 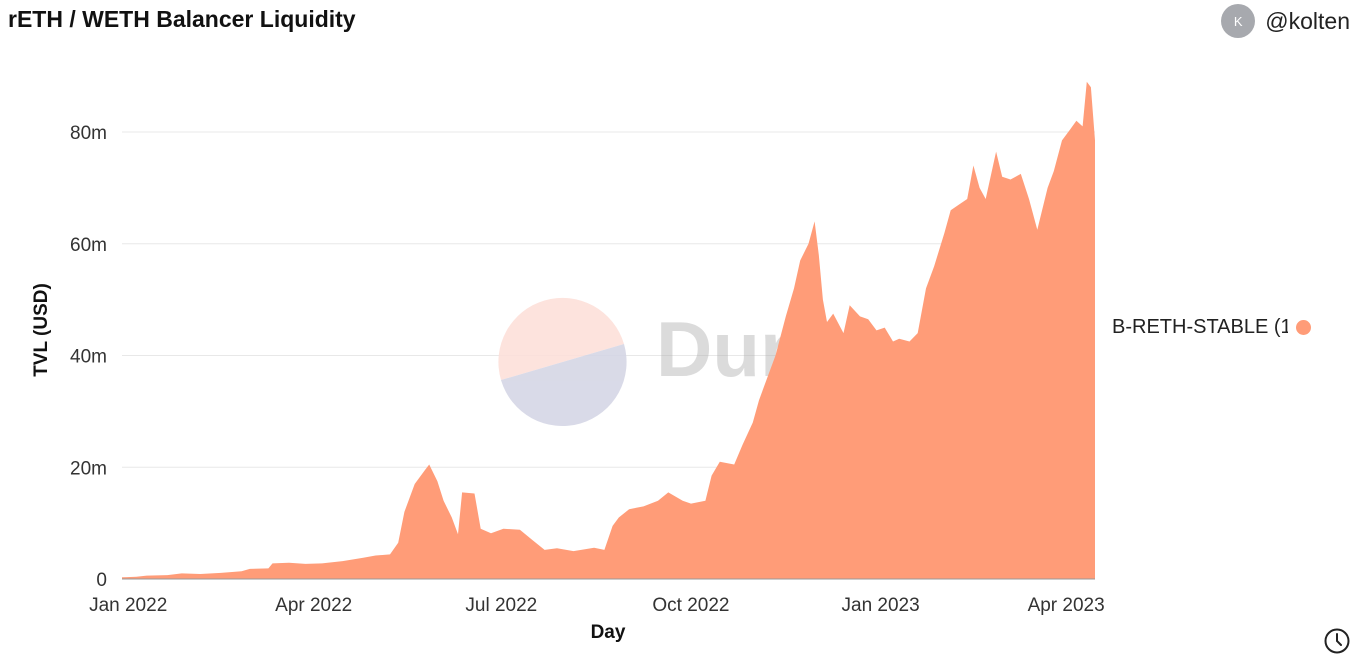 I want to click on author-info: K @kolten, so click(x=1285, y=21).